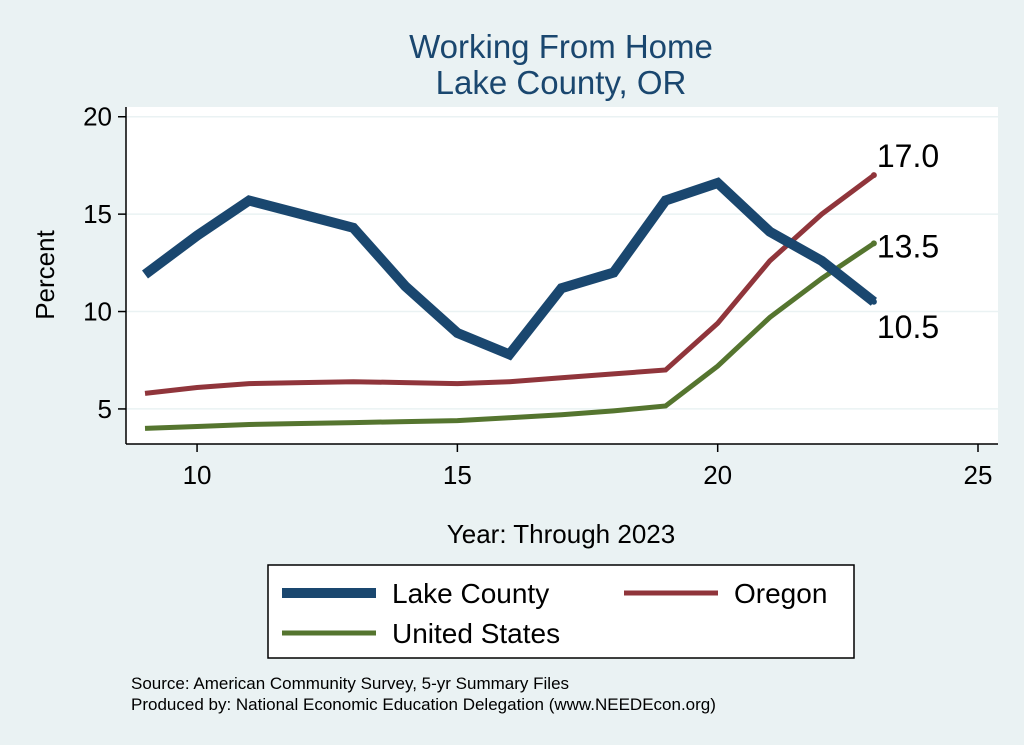 This screenshot has width=1024, height=745. What do you see at coordinates (561, 46) in the screenshot?
I see `title-line-1: Working From Home` at bounding box center [561, 46].